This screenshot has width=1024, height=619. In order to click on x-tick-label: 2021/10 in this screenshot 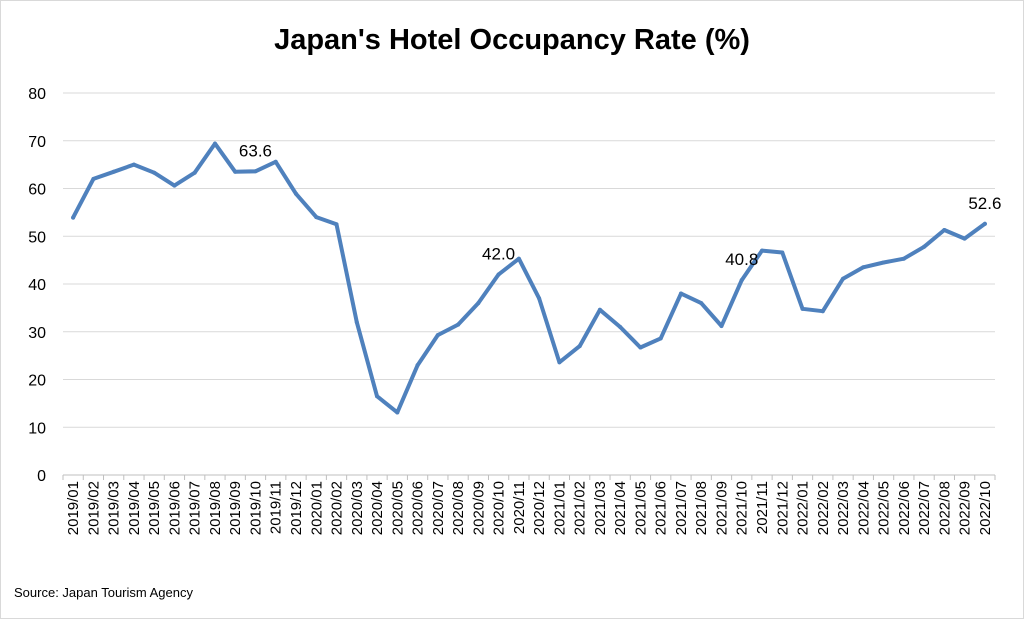, I will do `click(742, 508)`.